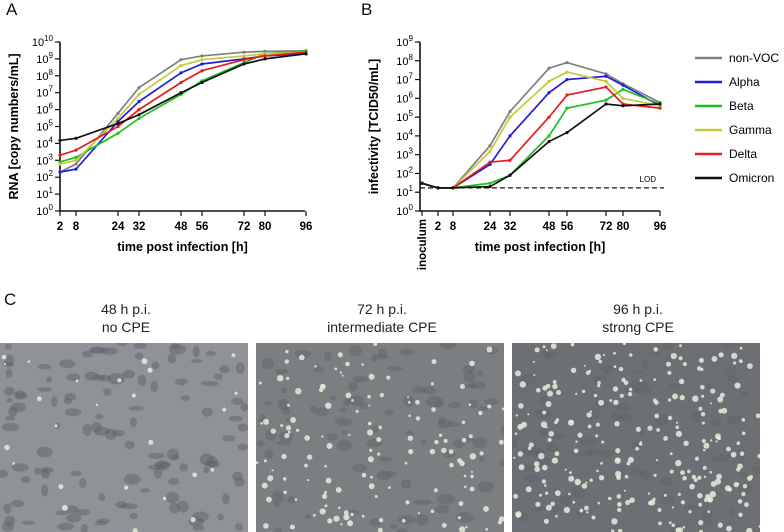  I want to click on panel-b-lod-label: LOD, so click(648, 179).